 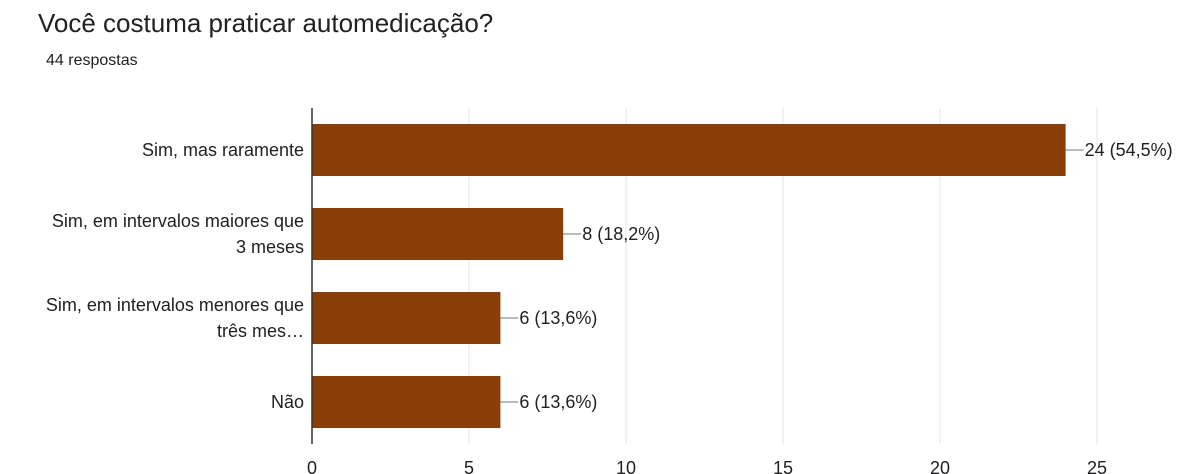 What do you see at coordinates (783, 466) in the screenshot?
I see `x-tick-label: 15` at bounding box center [783, 466].